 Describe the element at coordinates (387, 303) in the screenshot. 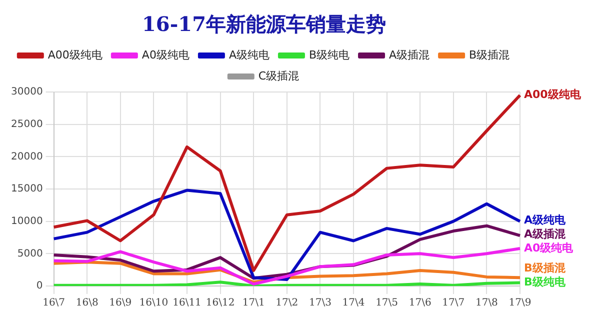

I see `x-tick-label: 17\5` at that location.